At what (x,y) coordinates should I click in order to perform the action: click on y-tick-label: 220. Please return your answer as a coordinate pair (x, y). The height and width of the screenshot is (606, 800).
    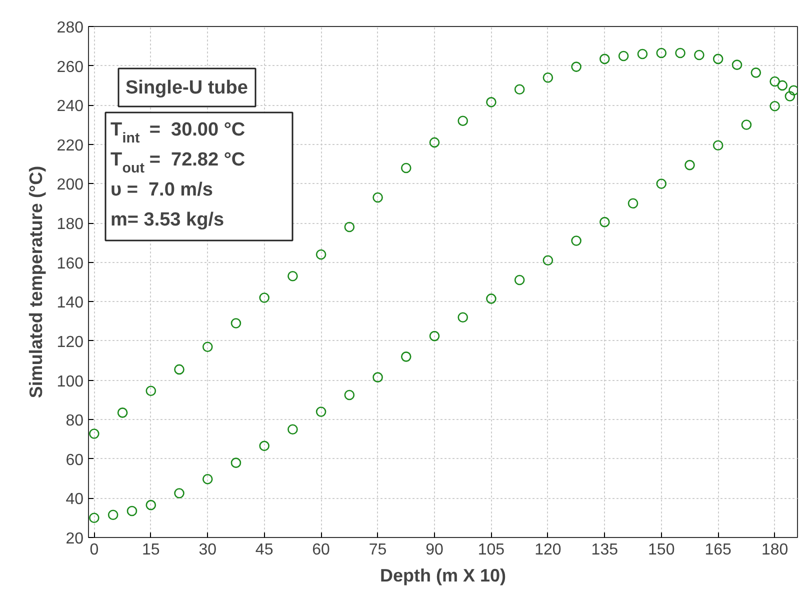
    Looking at the image, I should click on (70, 145).